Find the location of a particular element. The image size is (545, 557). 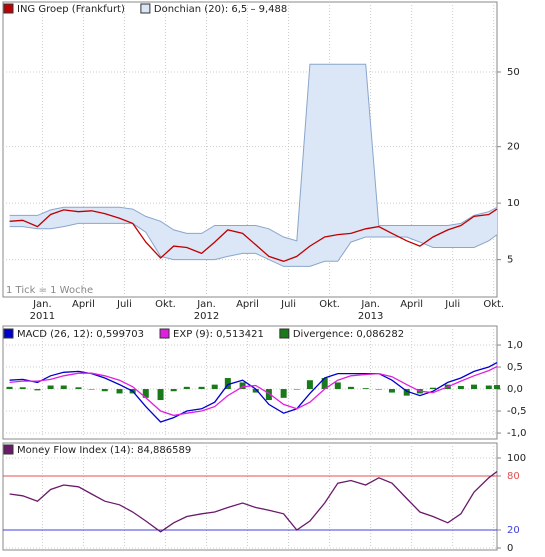

x-year-label: 2012 is located at coordinates (206, 316).